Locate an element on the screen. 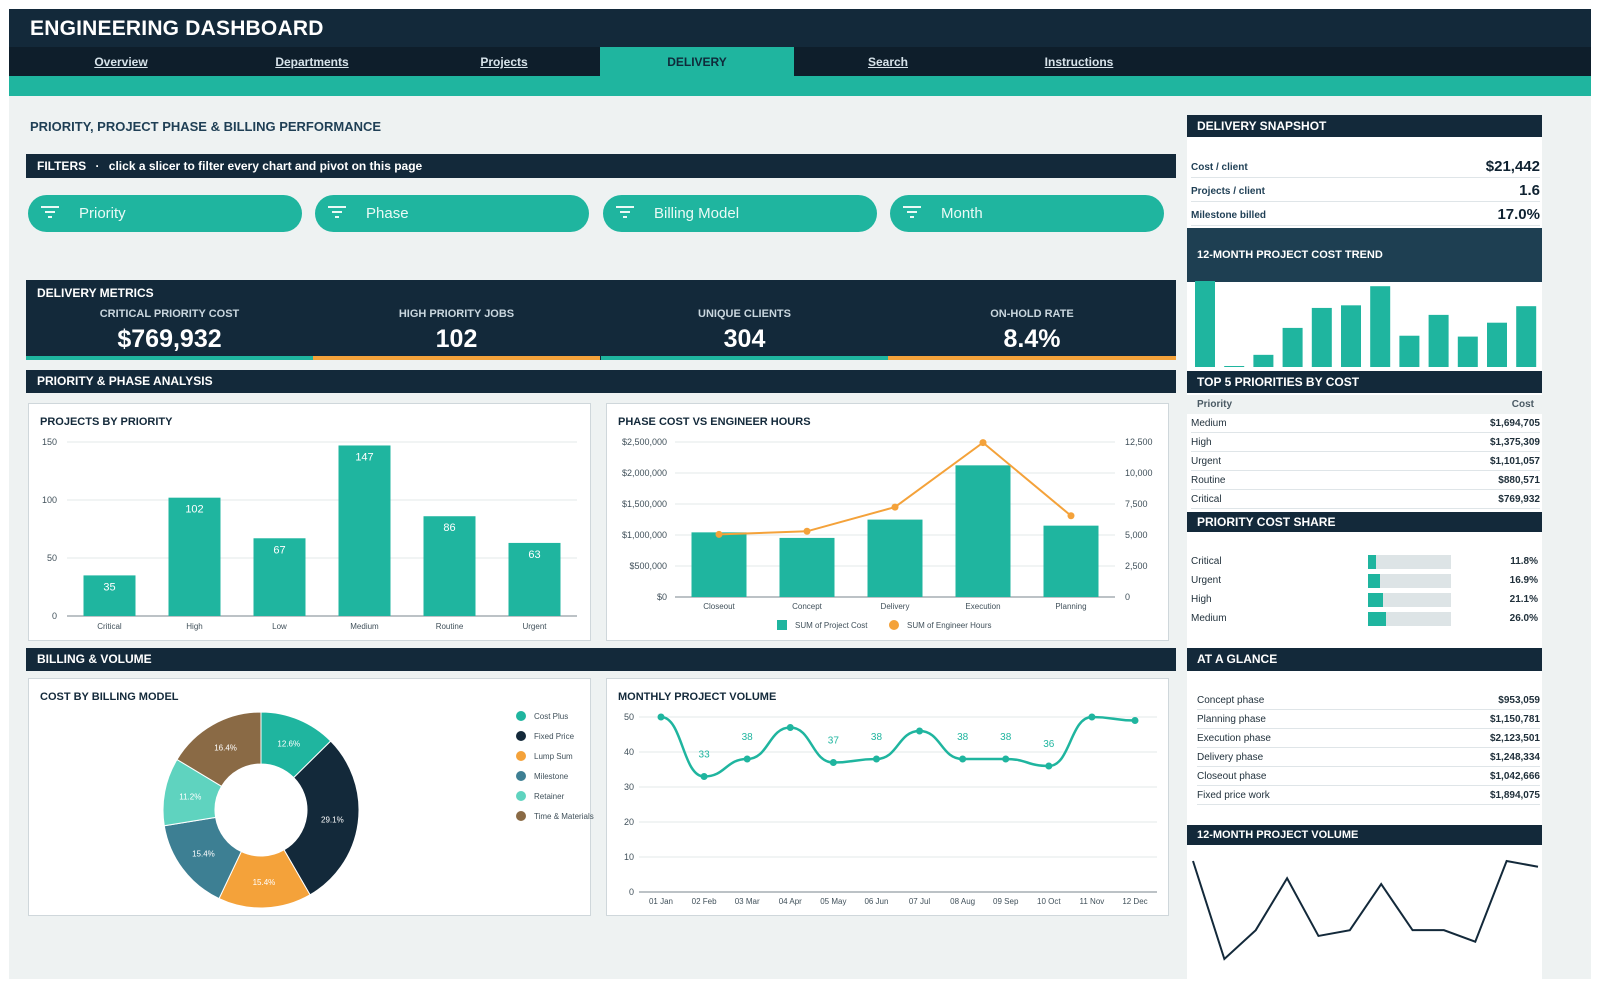  share-row: Urgent 16.9% is located at coordinates (1364, 581).